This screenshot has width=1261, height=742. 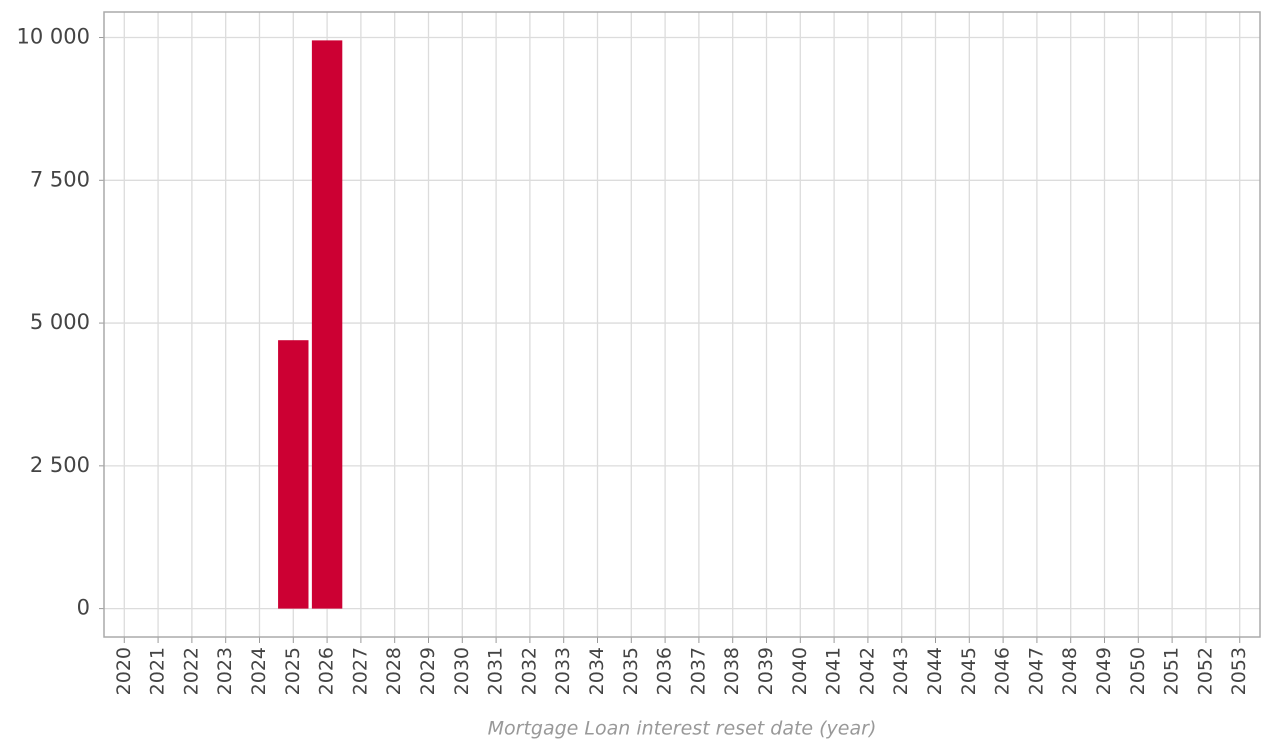 I want to click on x-axis-label: Mortgage Loan interest reset date (year), so click(x=682, y=729).